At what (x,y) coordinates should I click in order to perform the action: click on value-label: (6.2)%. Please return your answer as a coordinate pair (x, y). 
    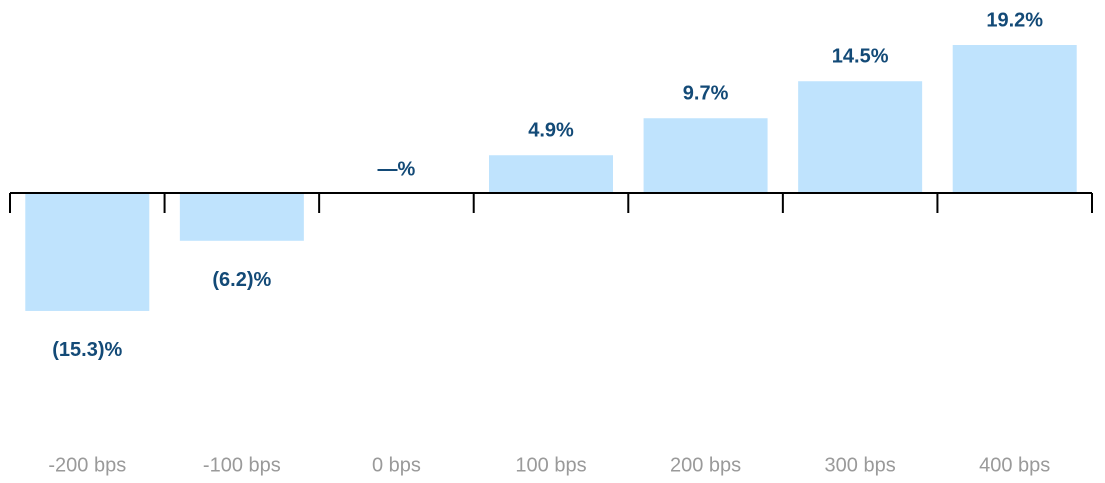
    Looking at the image, I should click on (241, 280).